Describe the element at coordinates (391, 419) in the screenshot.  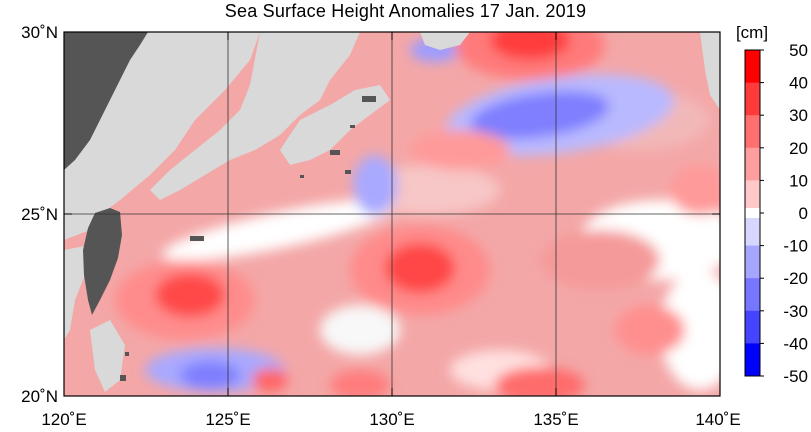
I see `lon-tick-label: 130˚E` at that location.